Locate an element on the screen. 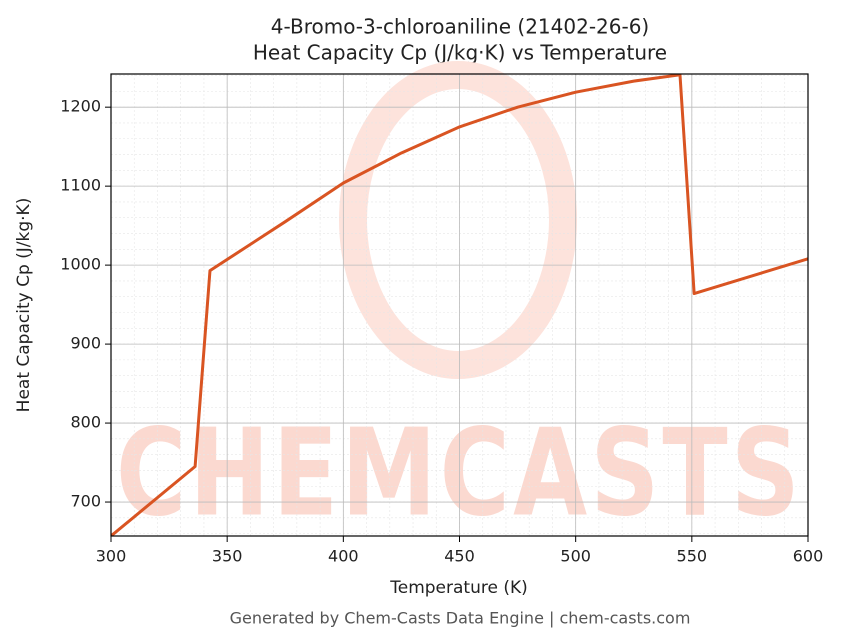 This screenshot has height=644, width=843. x-tick-label: 550 is located at coordinates (692, 556).